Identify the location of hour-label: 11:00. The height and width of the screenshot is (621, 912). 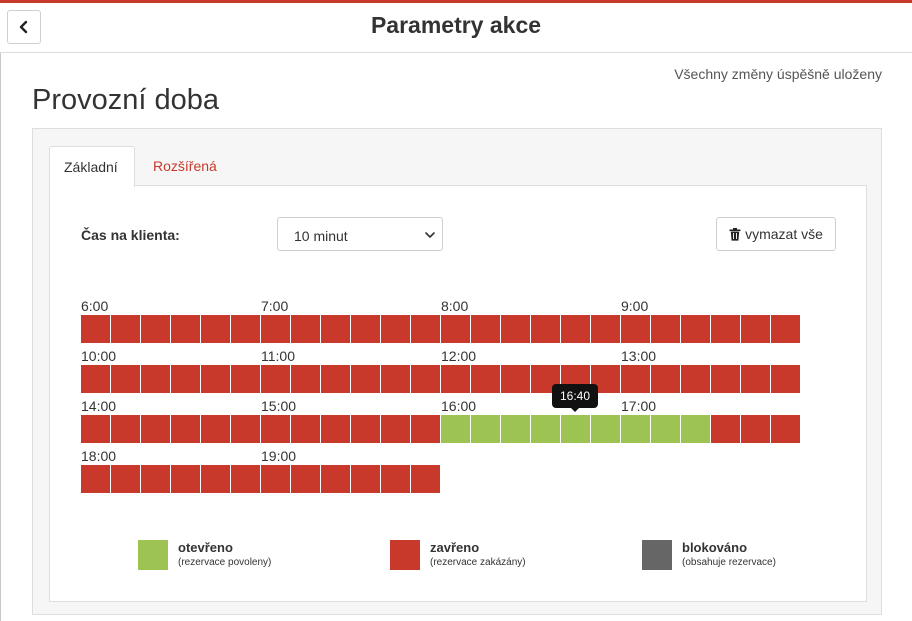
(278, 356).